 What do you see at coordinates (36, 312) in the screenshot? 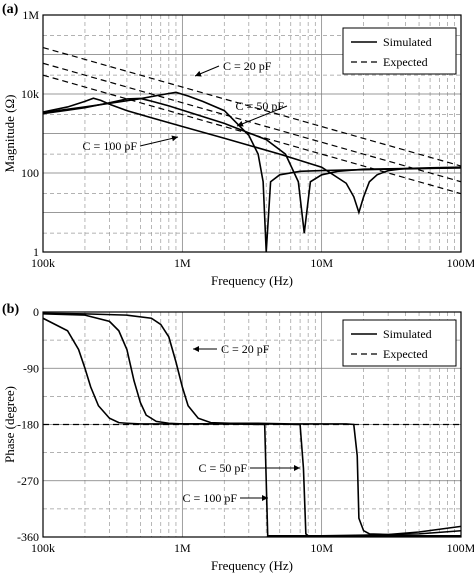
I see `y-tick-label: 0` at bounding box center [36, 312].